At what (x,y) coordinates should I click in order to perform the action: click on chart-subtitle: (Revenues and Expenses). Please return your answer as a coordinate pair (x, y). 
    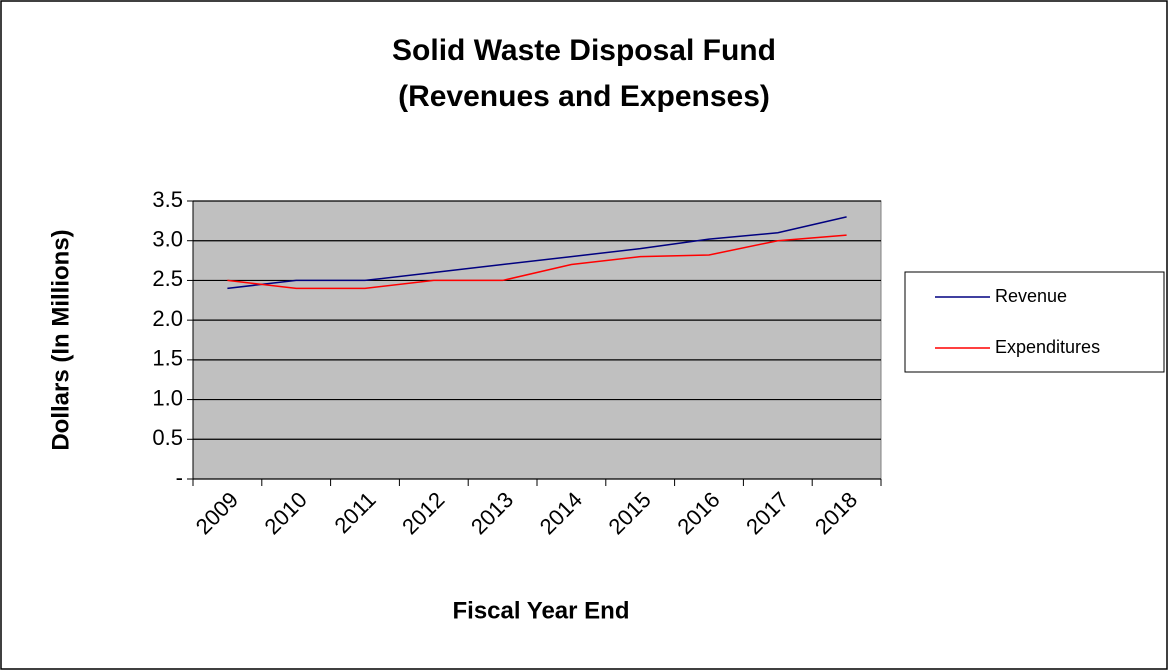
    Looking at the image, I should click on (584, 96).